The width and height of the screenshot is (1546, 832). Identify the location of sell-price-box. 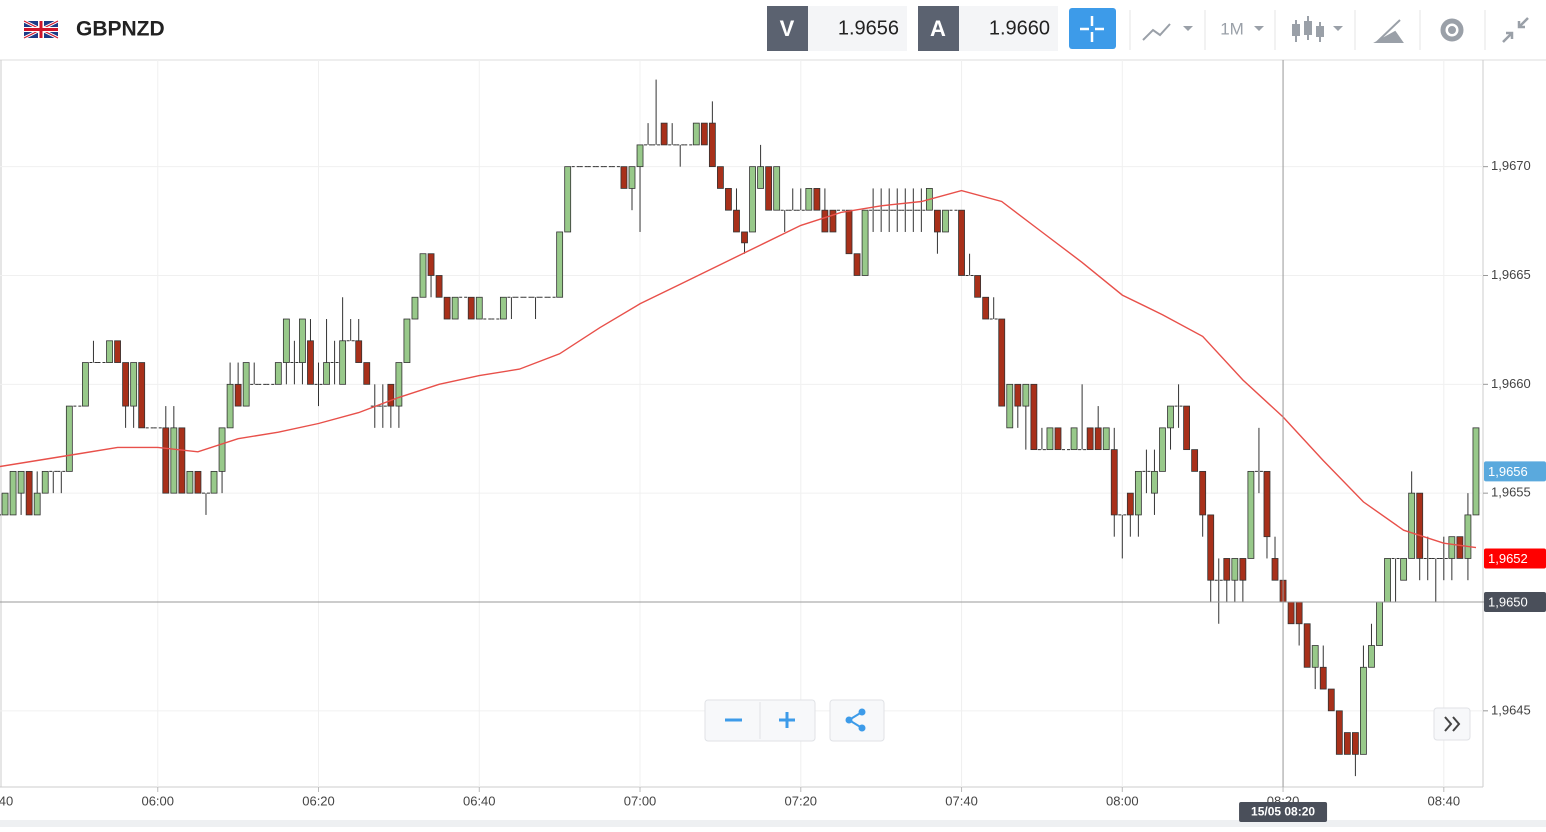
(857, 28).